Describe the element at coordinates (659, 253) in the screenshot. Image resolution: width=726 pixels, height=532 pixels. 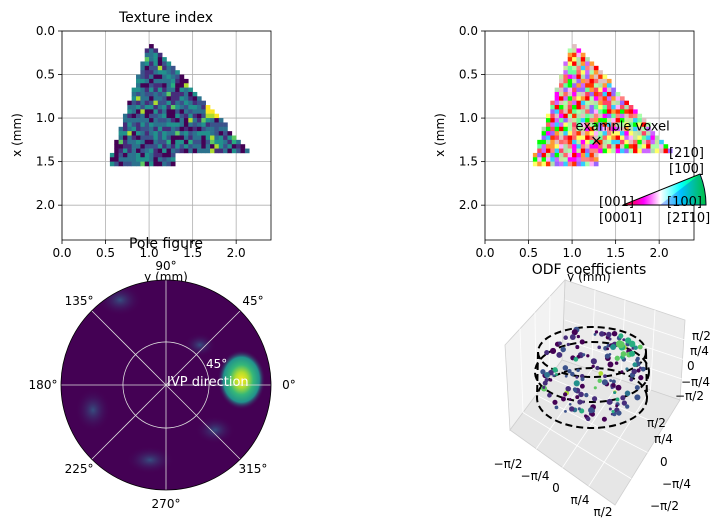
I see `tick-label-x: 2.0` at that location.